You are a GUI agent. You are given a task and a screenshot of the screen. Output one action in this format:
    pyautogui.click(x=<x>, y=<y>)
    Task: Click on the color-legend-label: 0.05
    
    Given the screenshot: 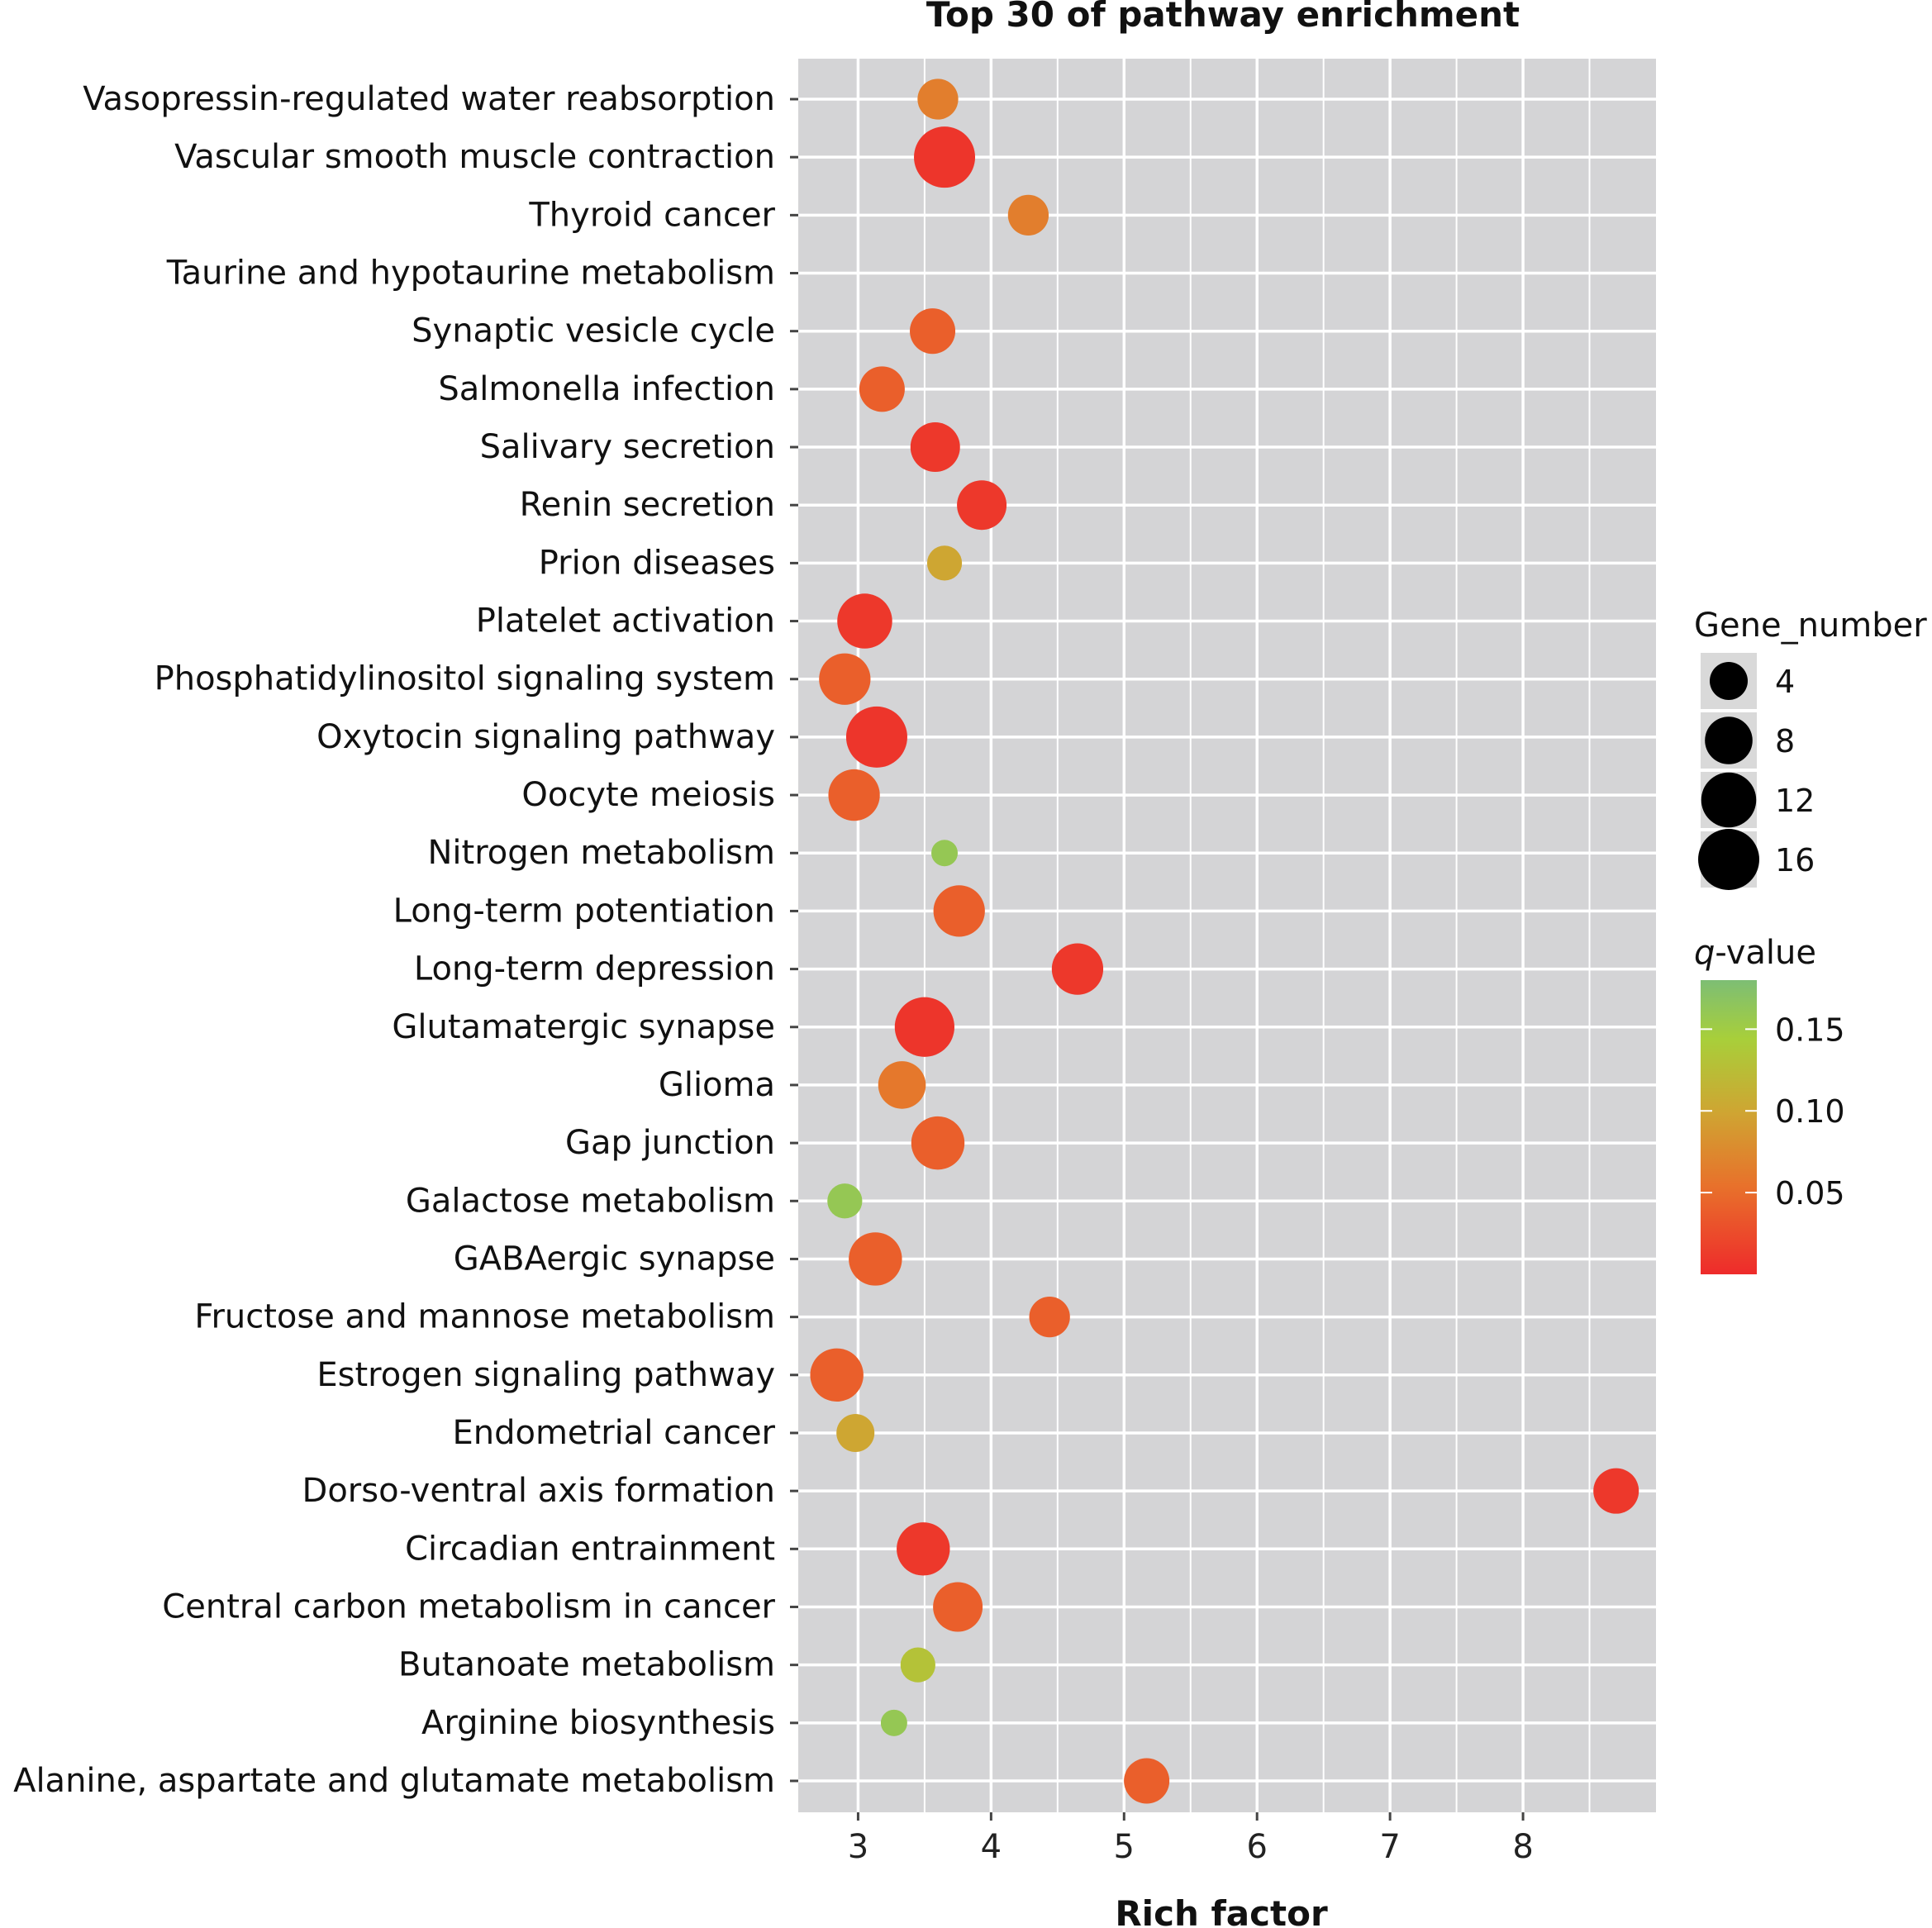 What is the action you would take?
    pyautogui.click(x=1810, y=1193)
    